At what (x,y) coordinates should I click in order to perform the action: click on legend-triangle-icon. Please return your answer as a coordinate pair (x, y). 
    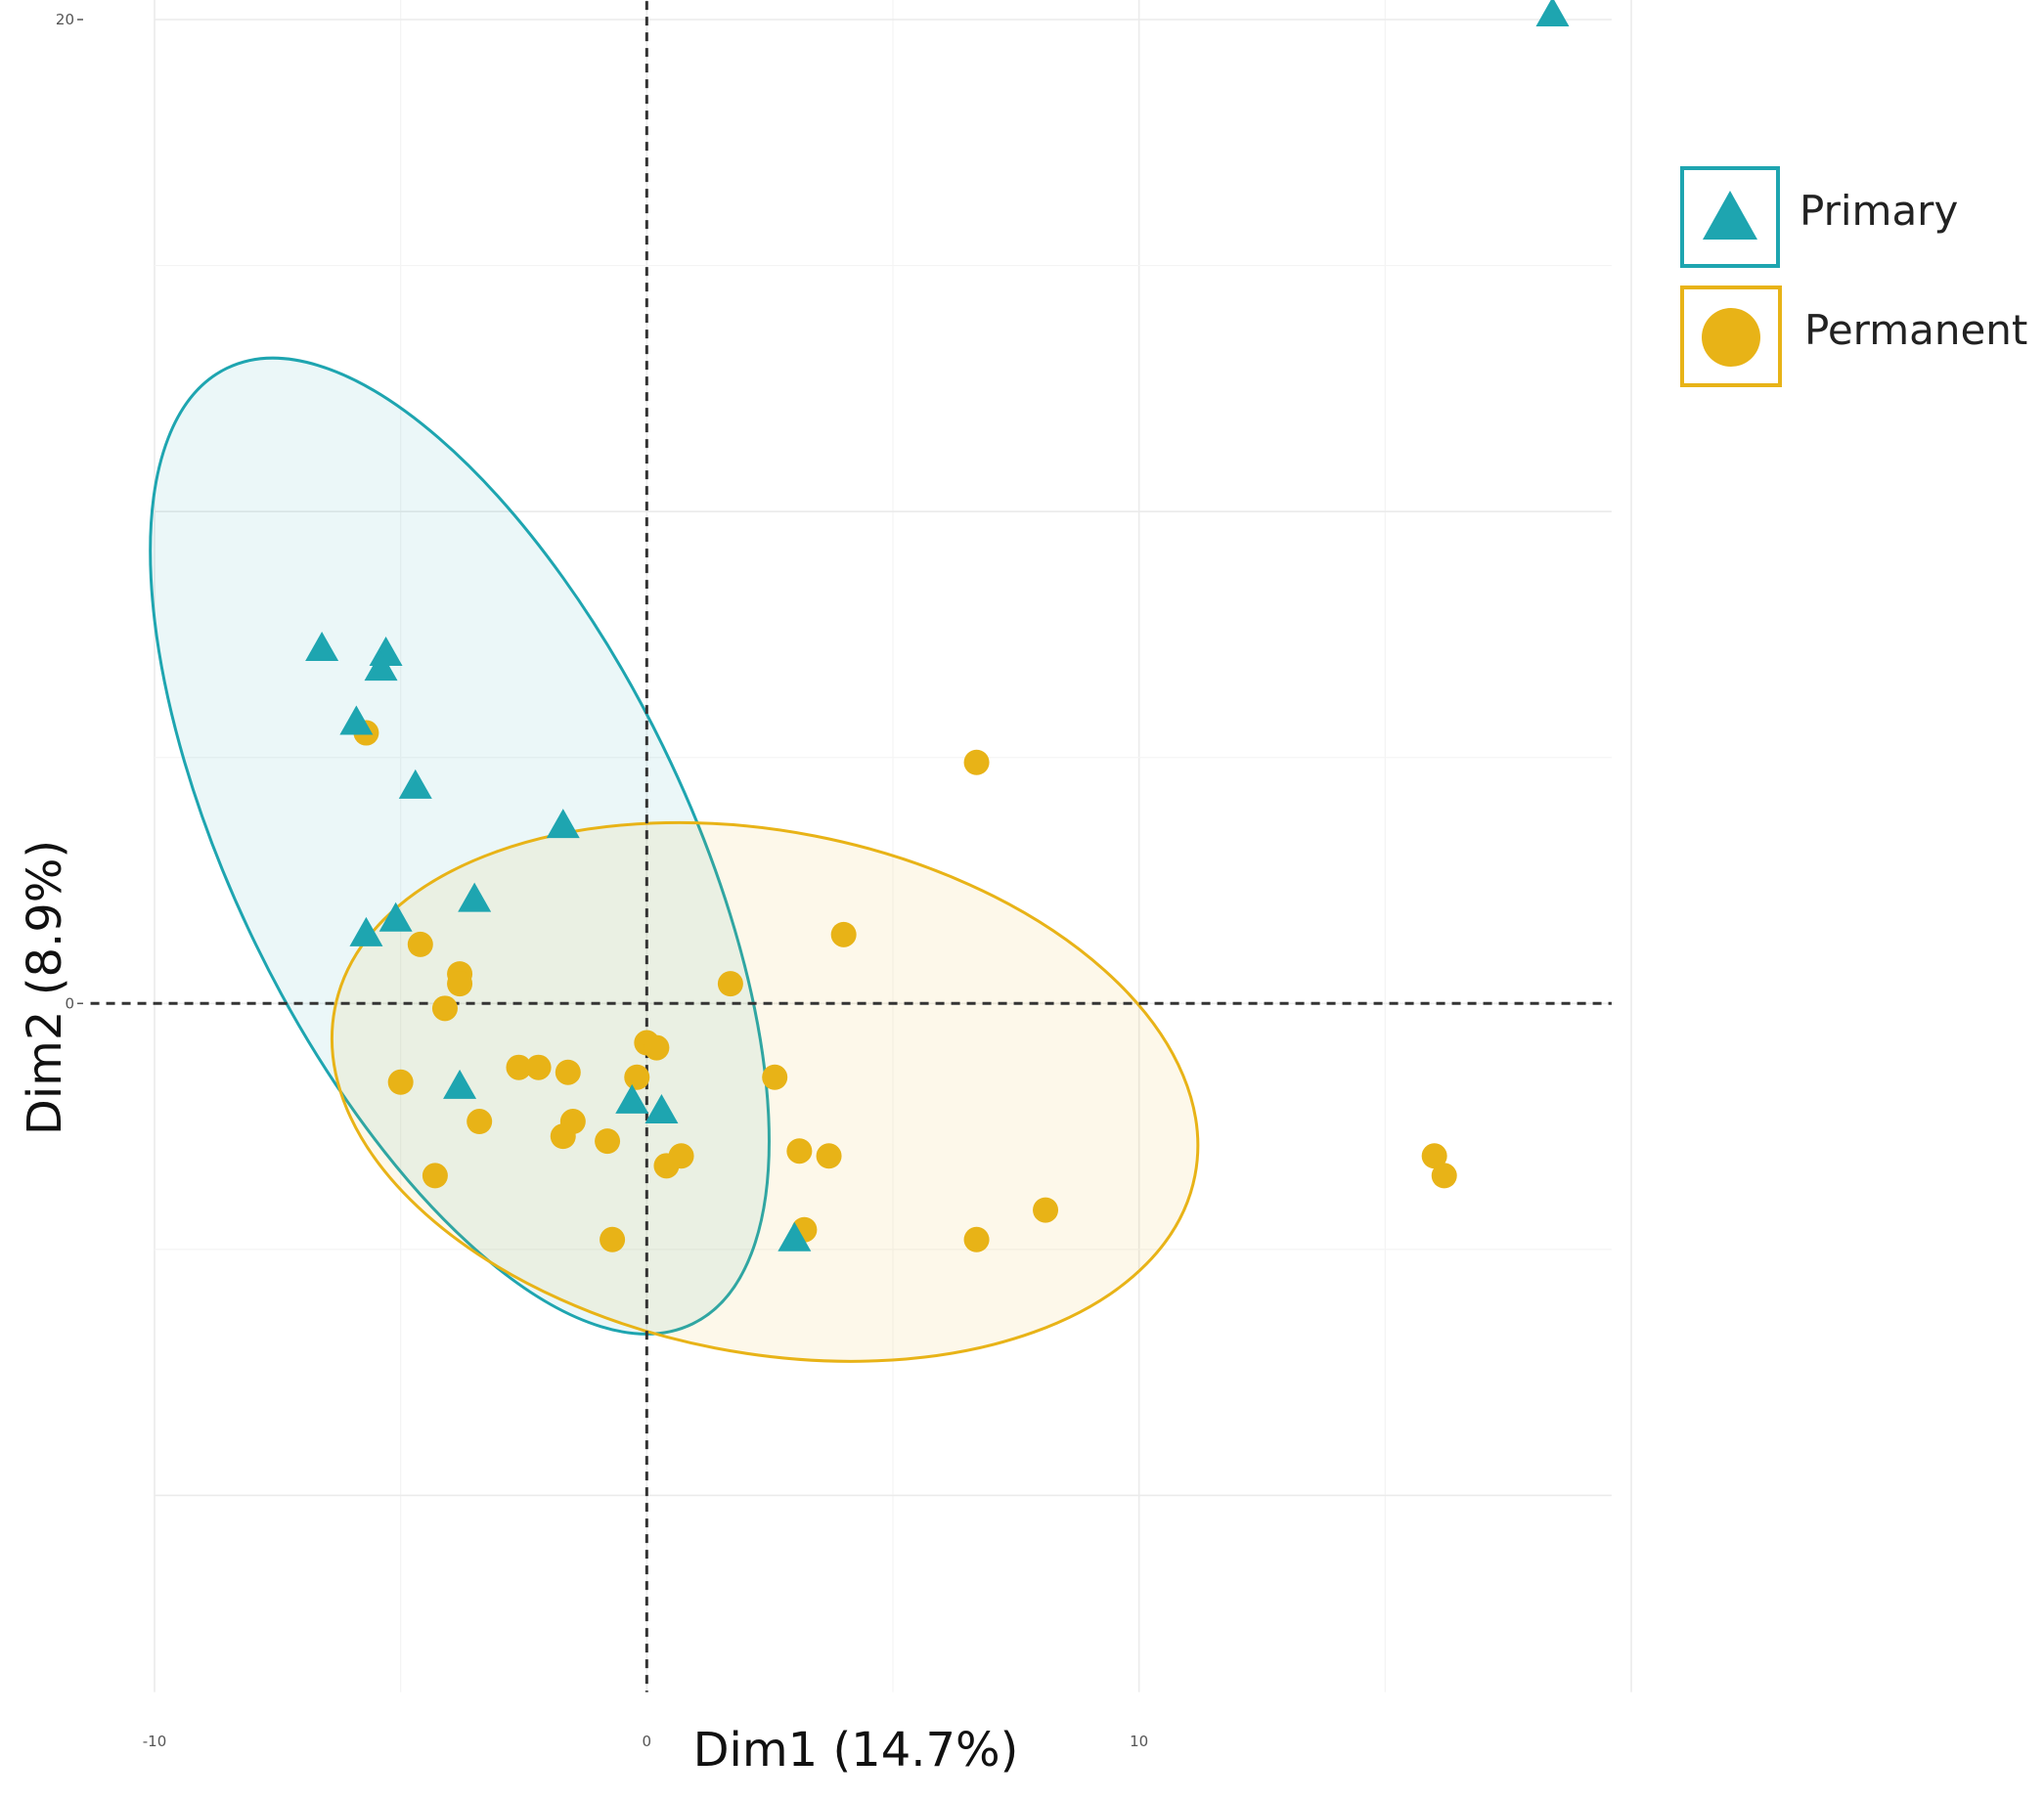
    Looking at the image, I should click on (1730, 215).